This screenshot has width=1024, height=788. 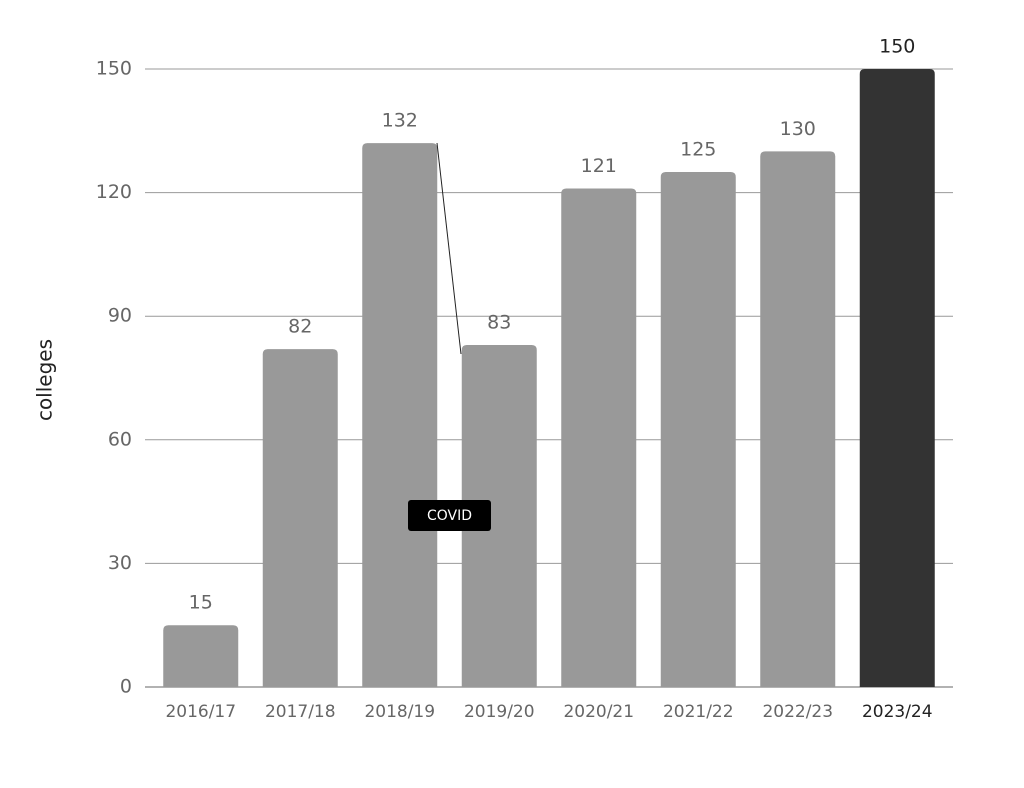 I want to click on x-tick-label: 2020/21, so click(x=598, y=712).